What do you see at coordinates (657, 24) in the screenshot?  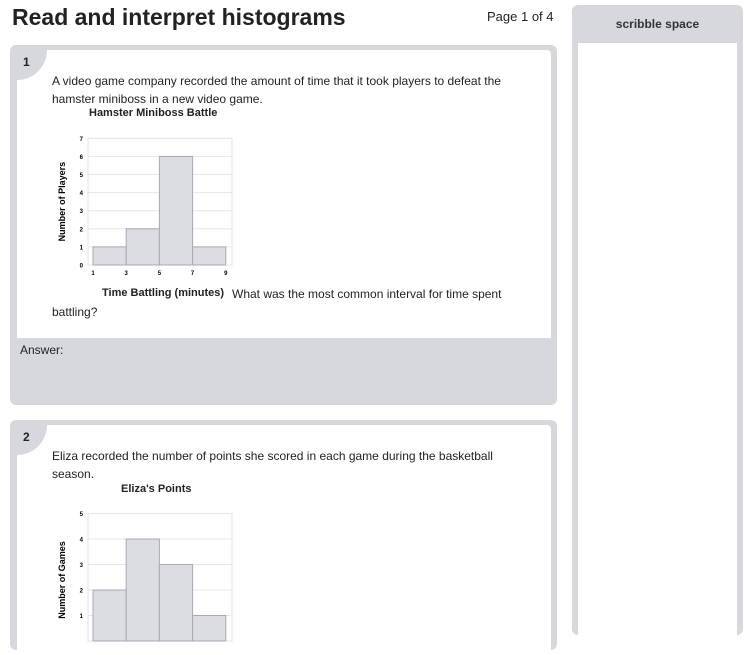 I see `scribble-title: scribble space` at bounding box center [657, 24].